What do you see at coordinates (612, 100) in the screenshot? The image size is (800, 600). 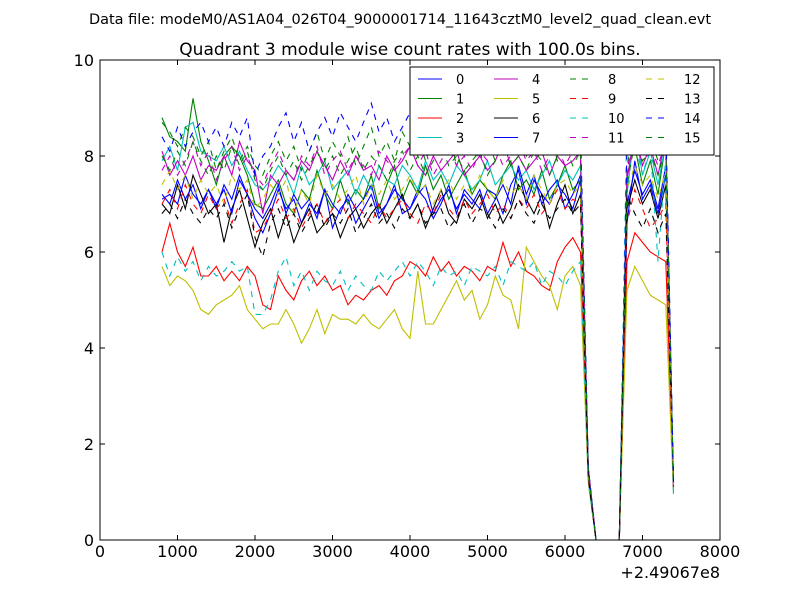 I see `legend-label-9: 9` at bounding box center [612, 100].